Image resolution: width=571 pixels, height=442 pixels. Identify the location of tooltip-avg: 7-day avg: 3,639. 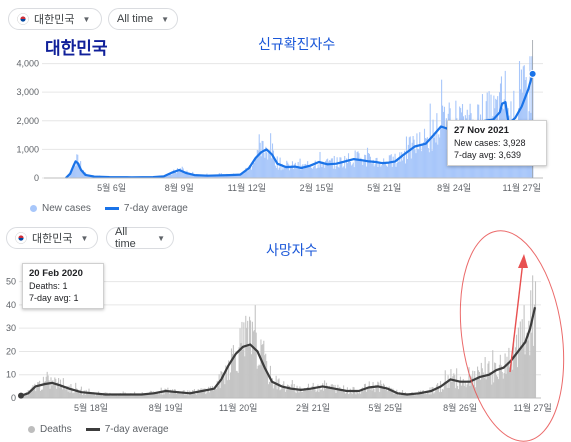
(488, 155).